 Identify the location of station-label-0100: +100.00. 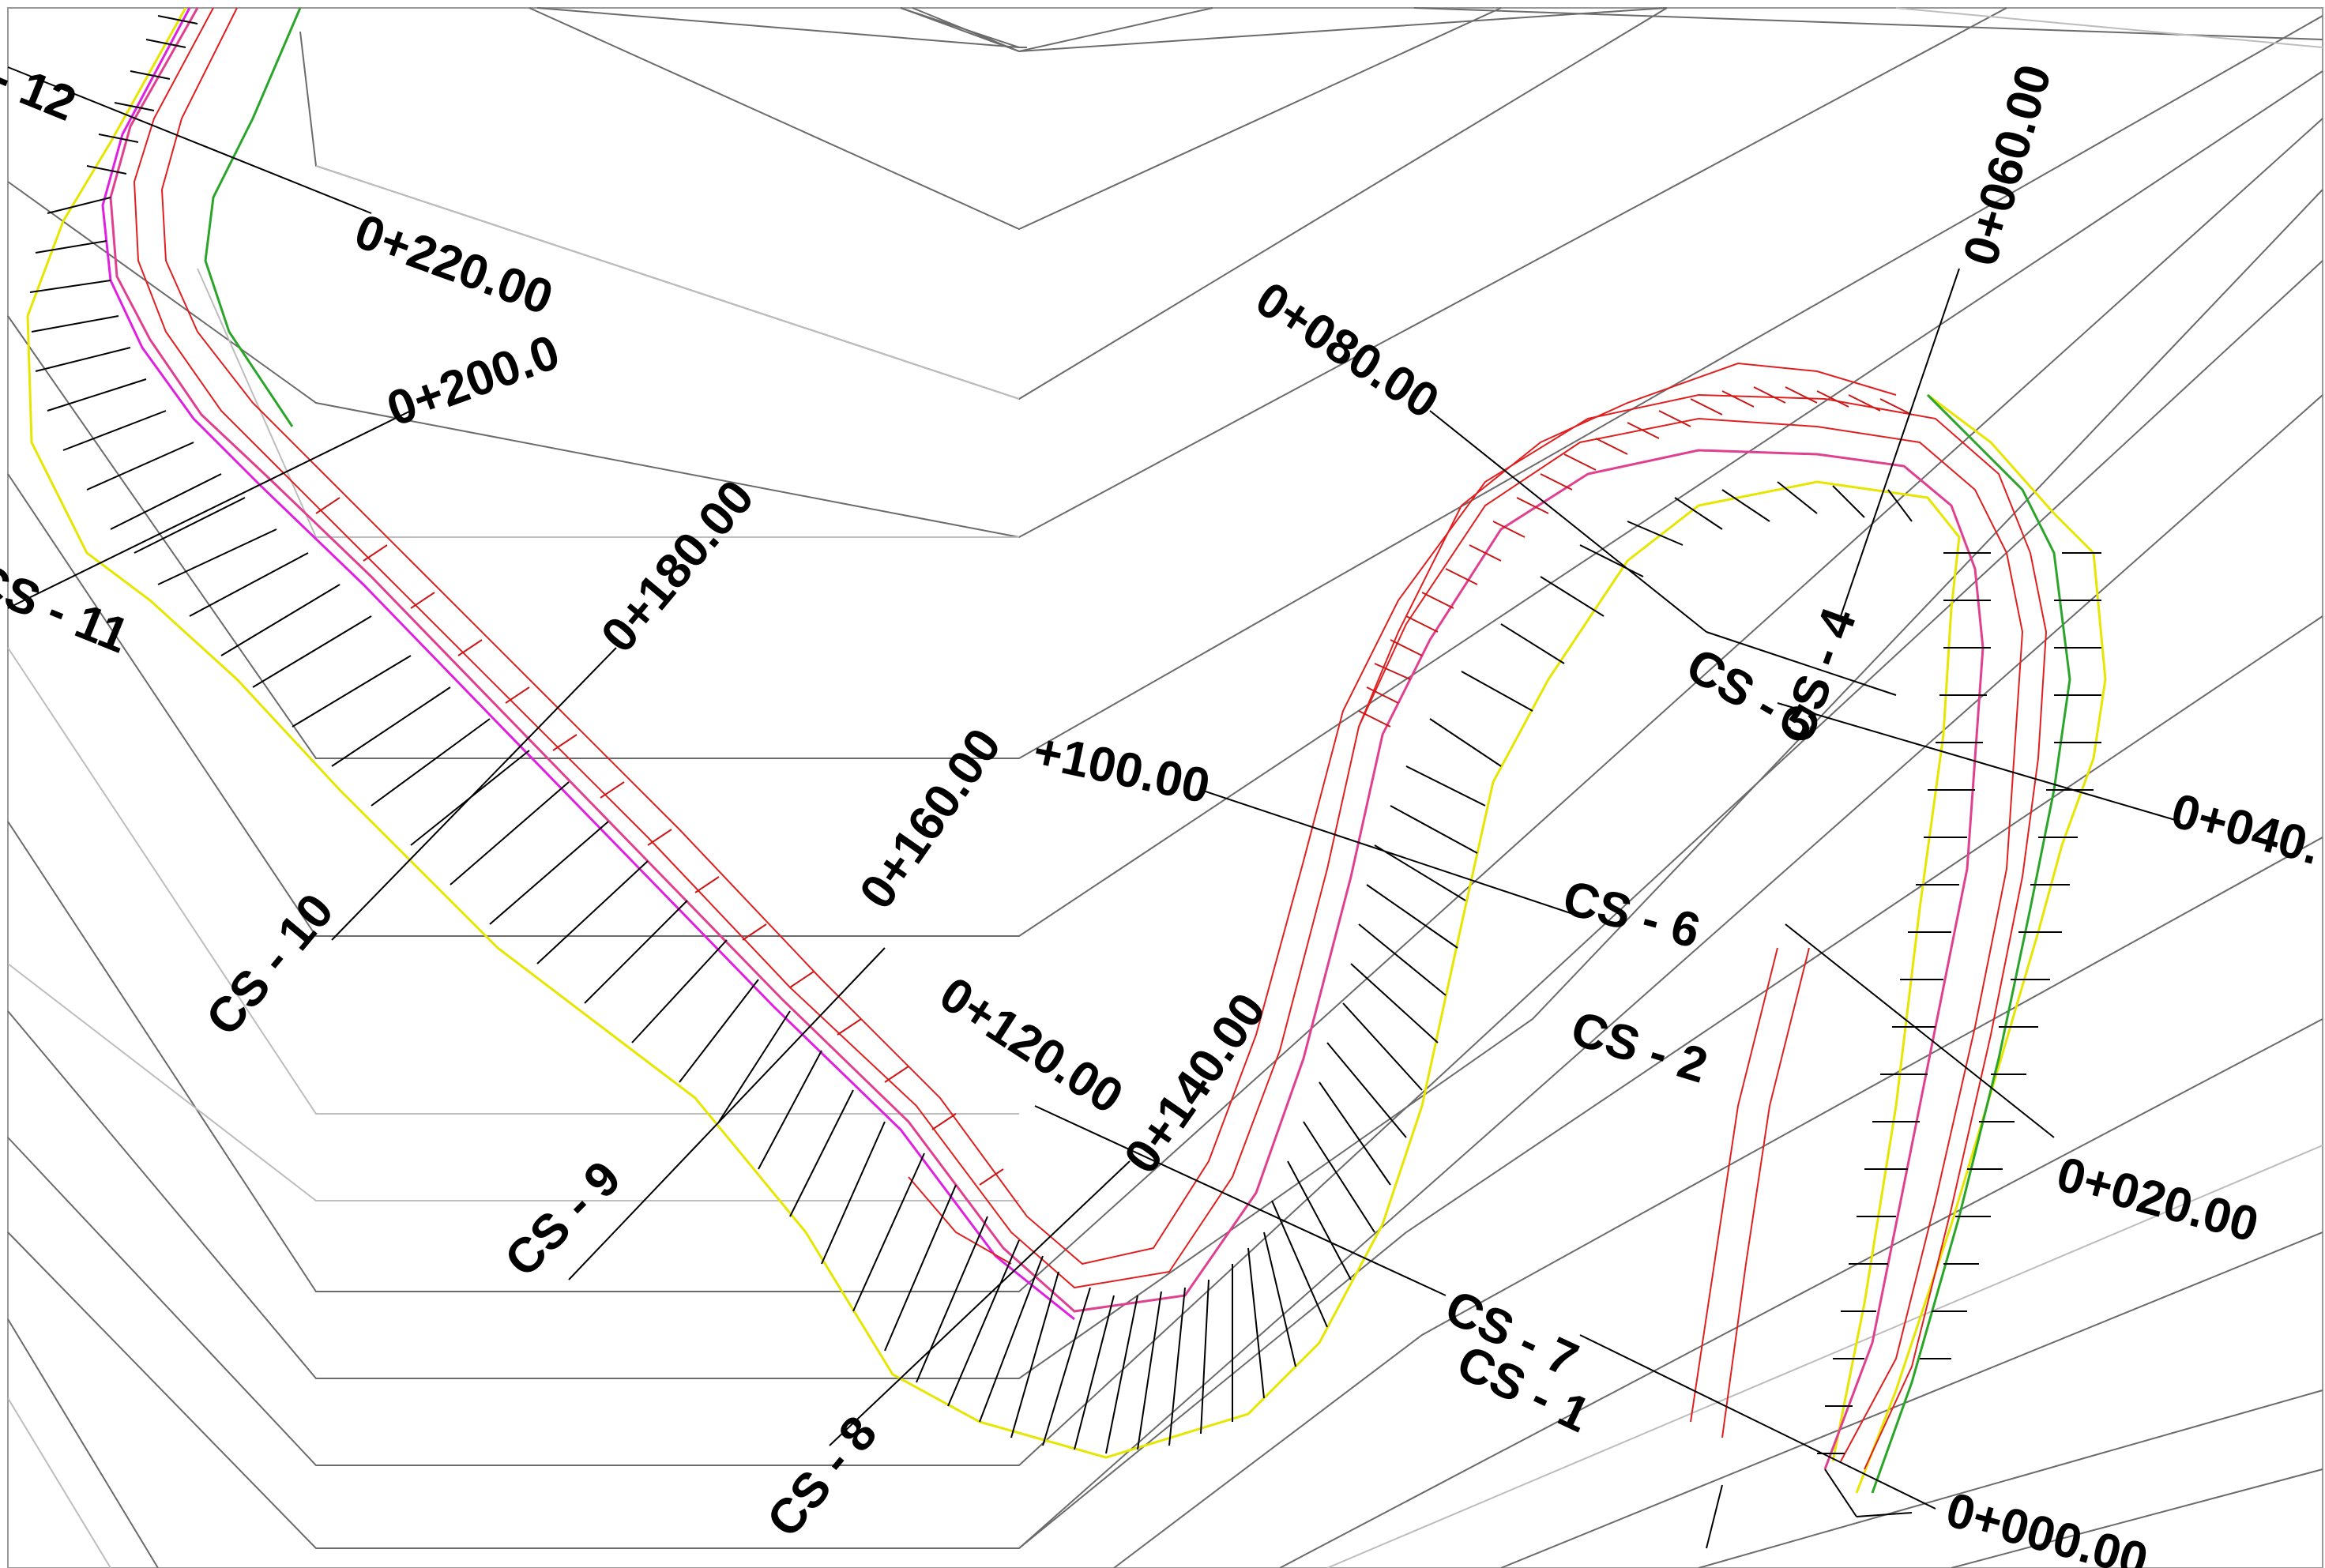
(1121, 769).